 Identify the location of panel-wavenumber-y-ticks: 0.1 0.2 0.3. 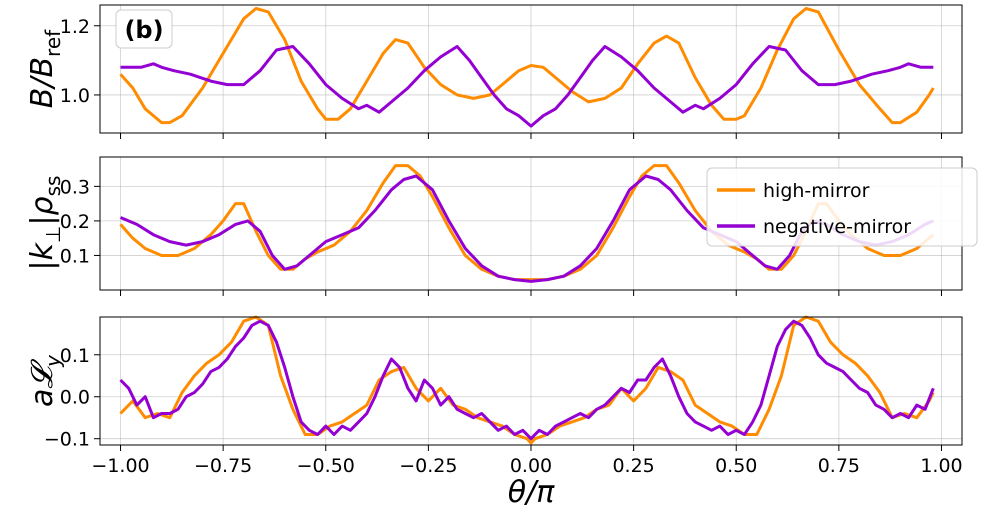
(80, 221).